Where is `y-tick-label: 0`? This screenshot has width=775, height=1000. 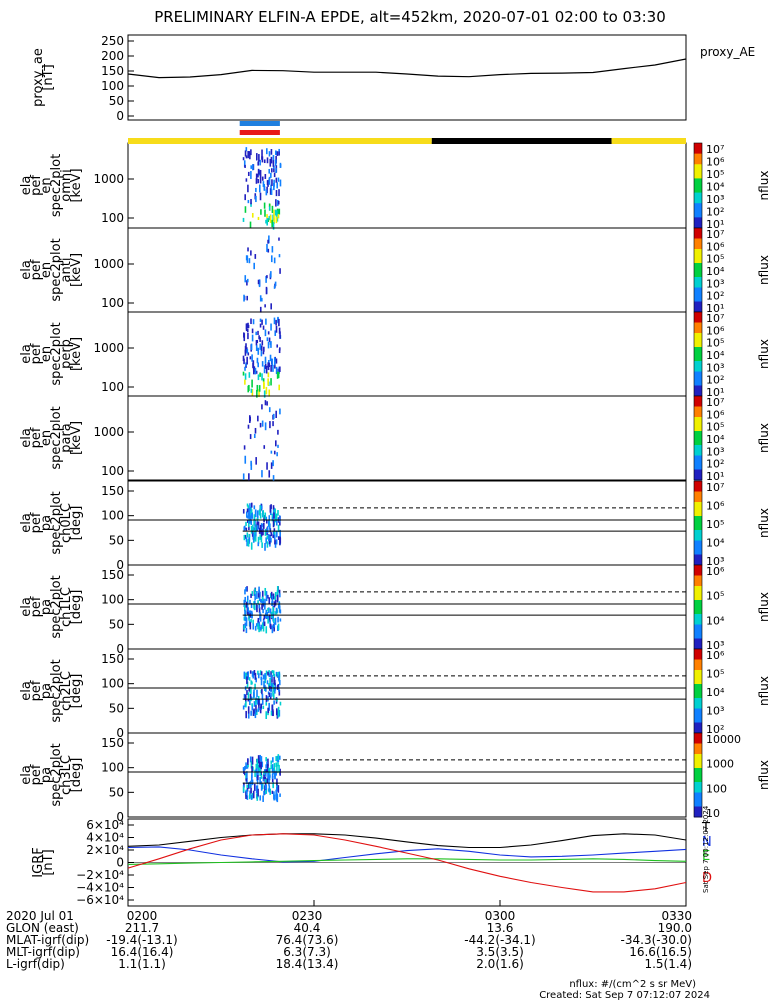
y-tick-label: 0 is located at coordinates (120, 733).